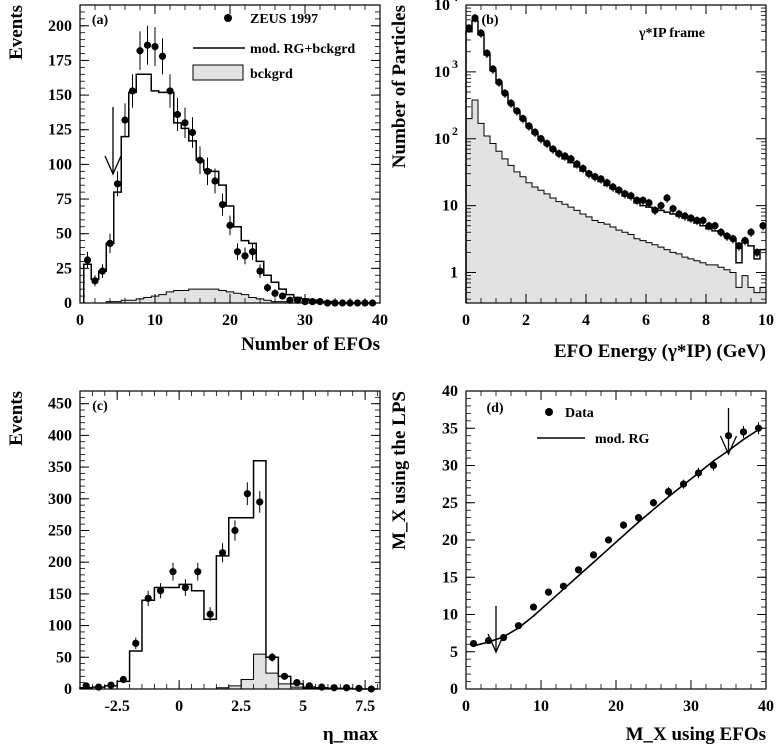  I want to click on y-tick-label: 175, so click(60, 60).